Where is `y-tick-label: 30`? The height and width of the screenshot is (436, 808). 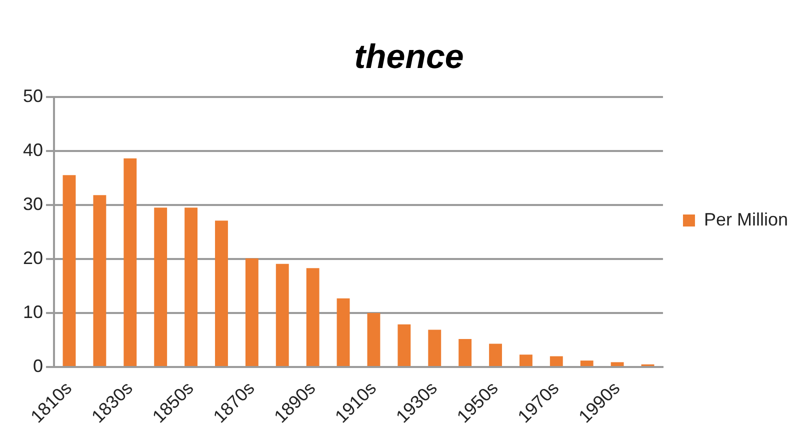 y-tick-label: 30 is located at coordinates (33, 204).